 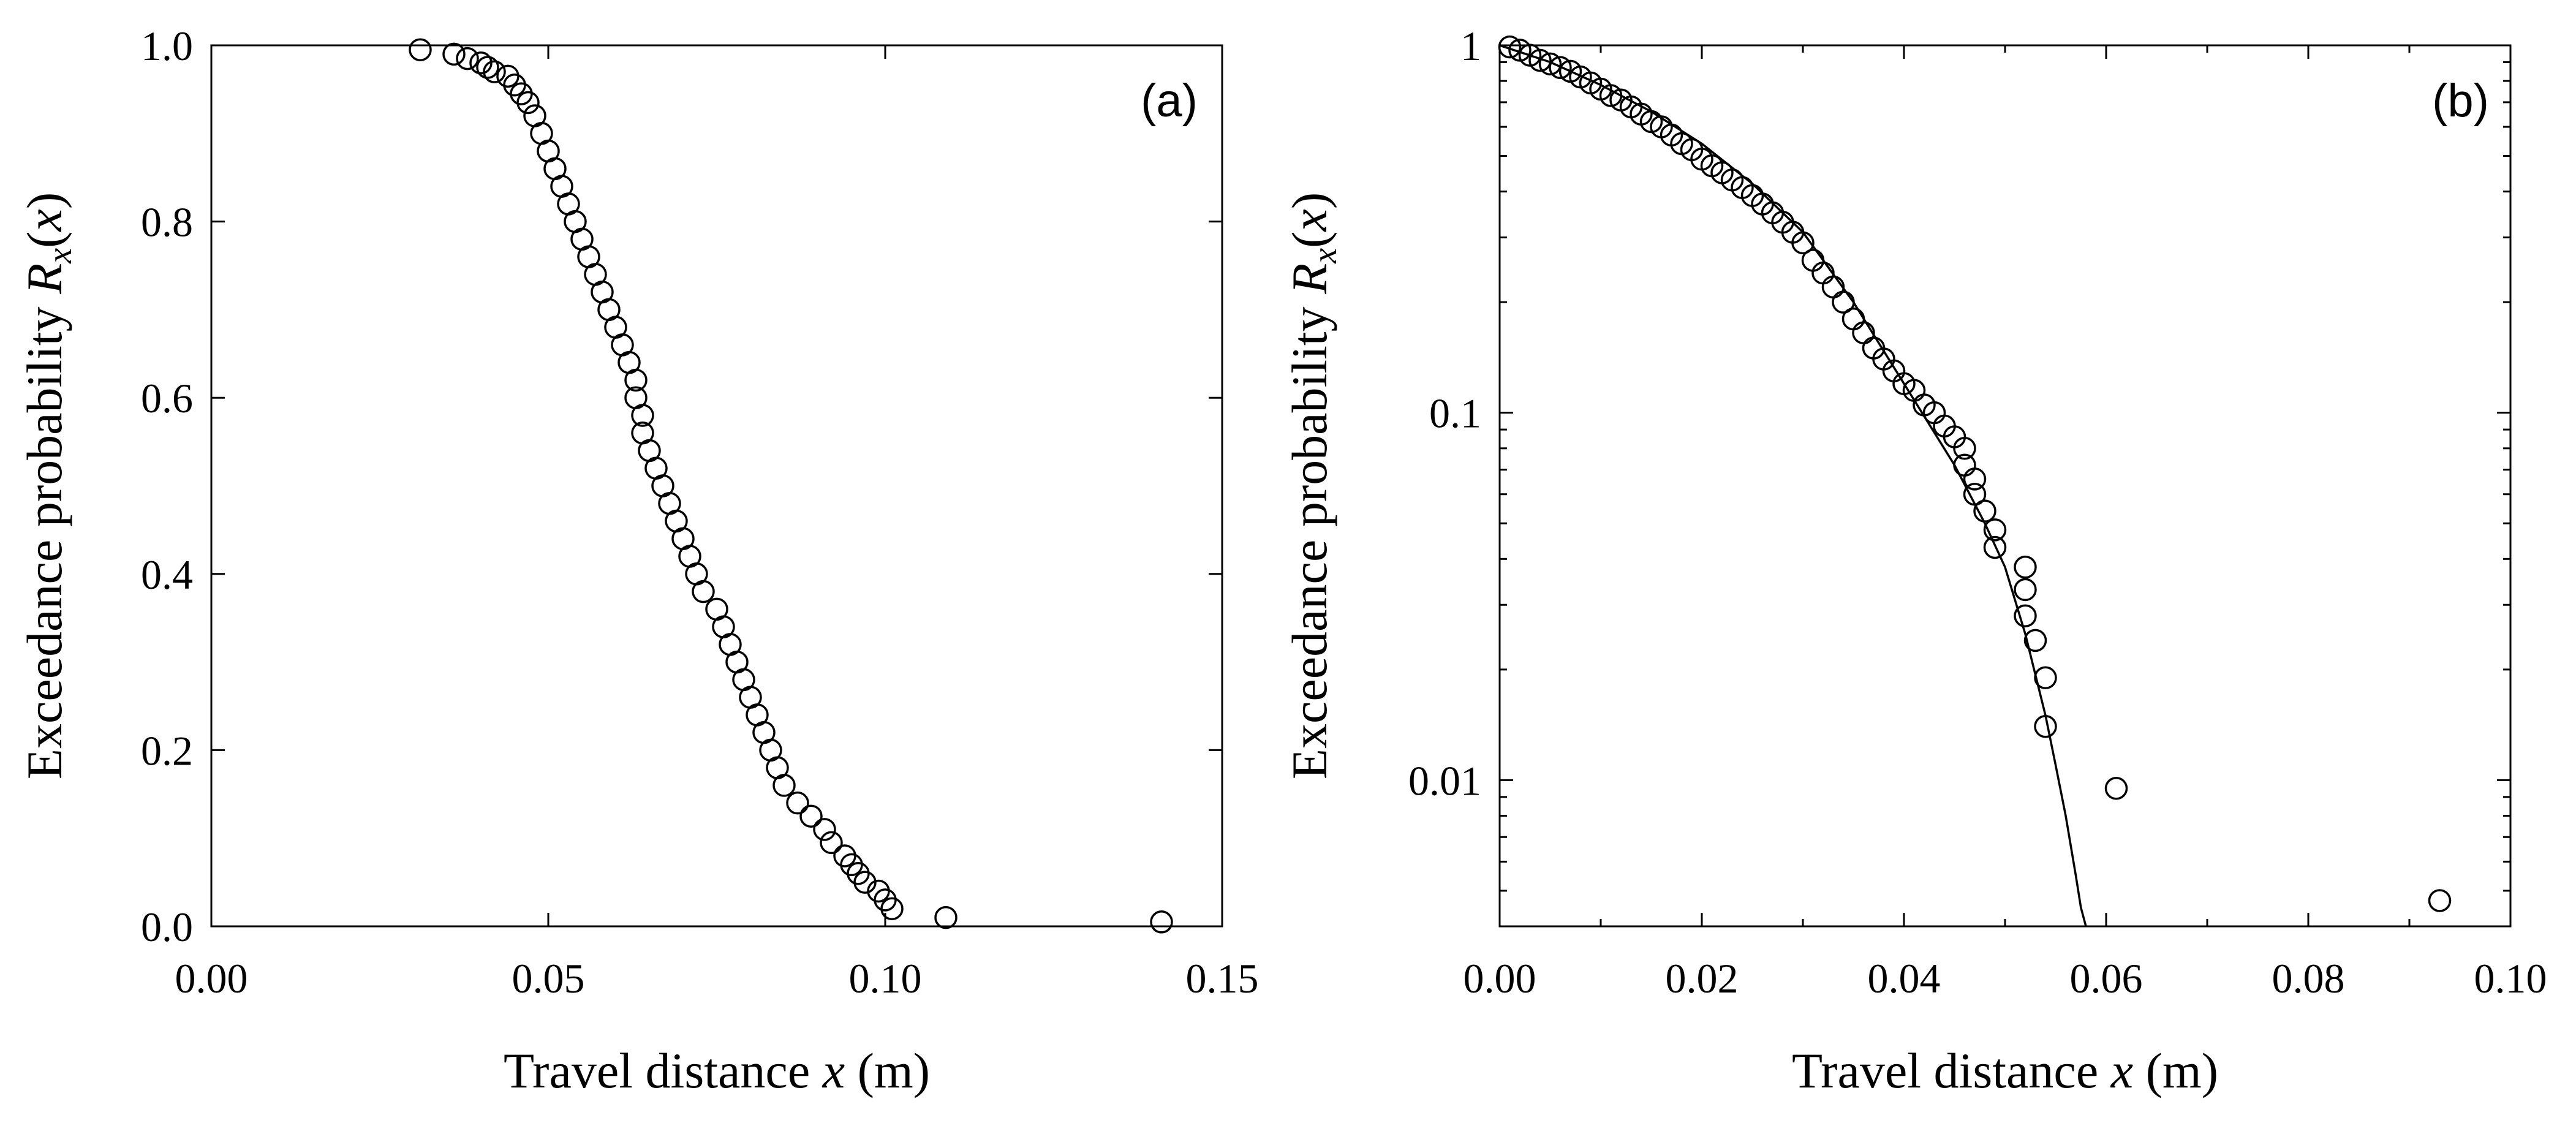 What do you see at coordinates (548, 978) in the screenshot?
I see `x-tick-label: 0.05` at bounding box center [548, 978].